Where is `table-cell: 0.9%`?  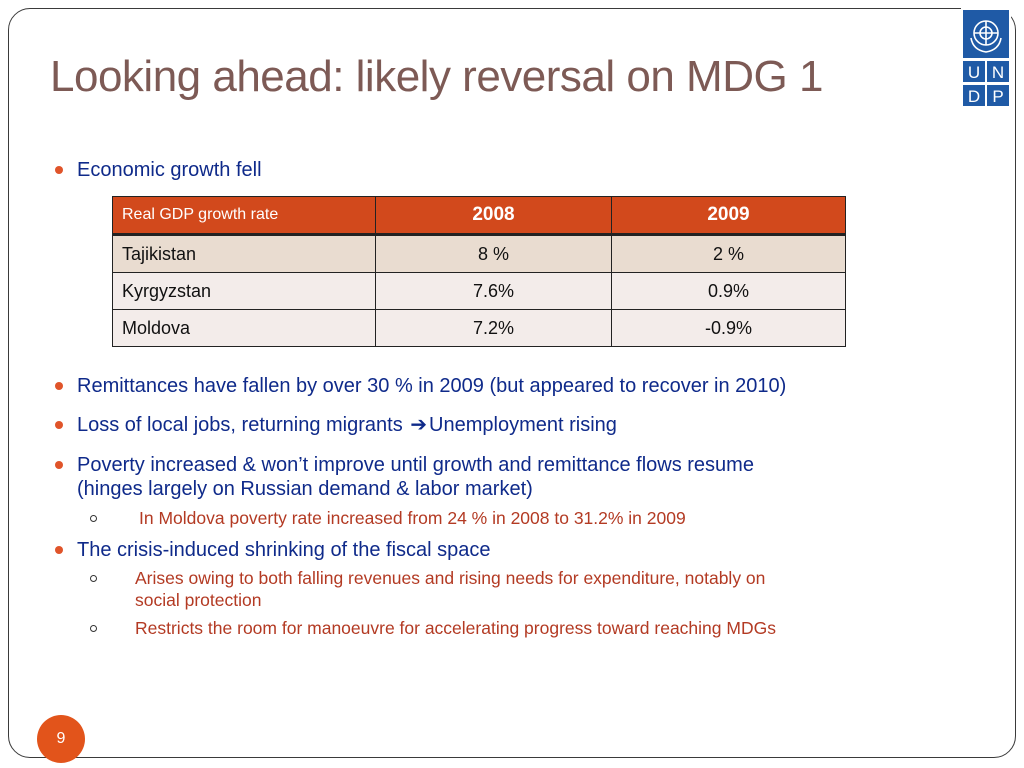
table-cell: 0.9% is located at coordinates (728, 291).